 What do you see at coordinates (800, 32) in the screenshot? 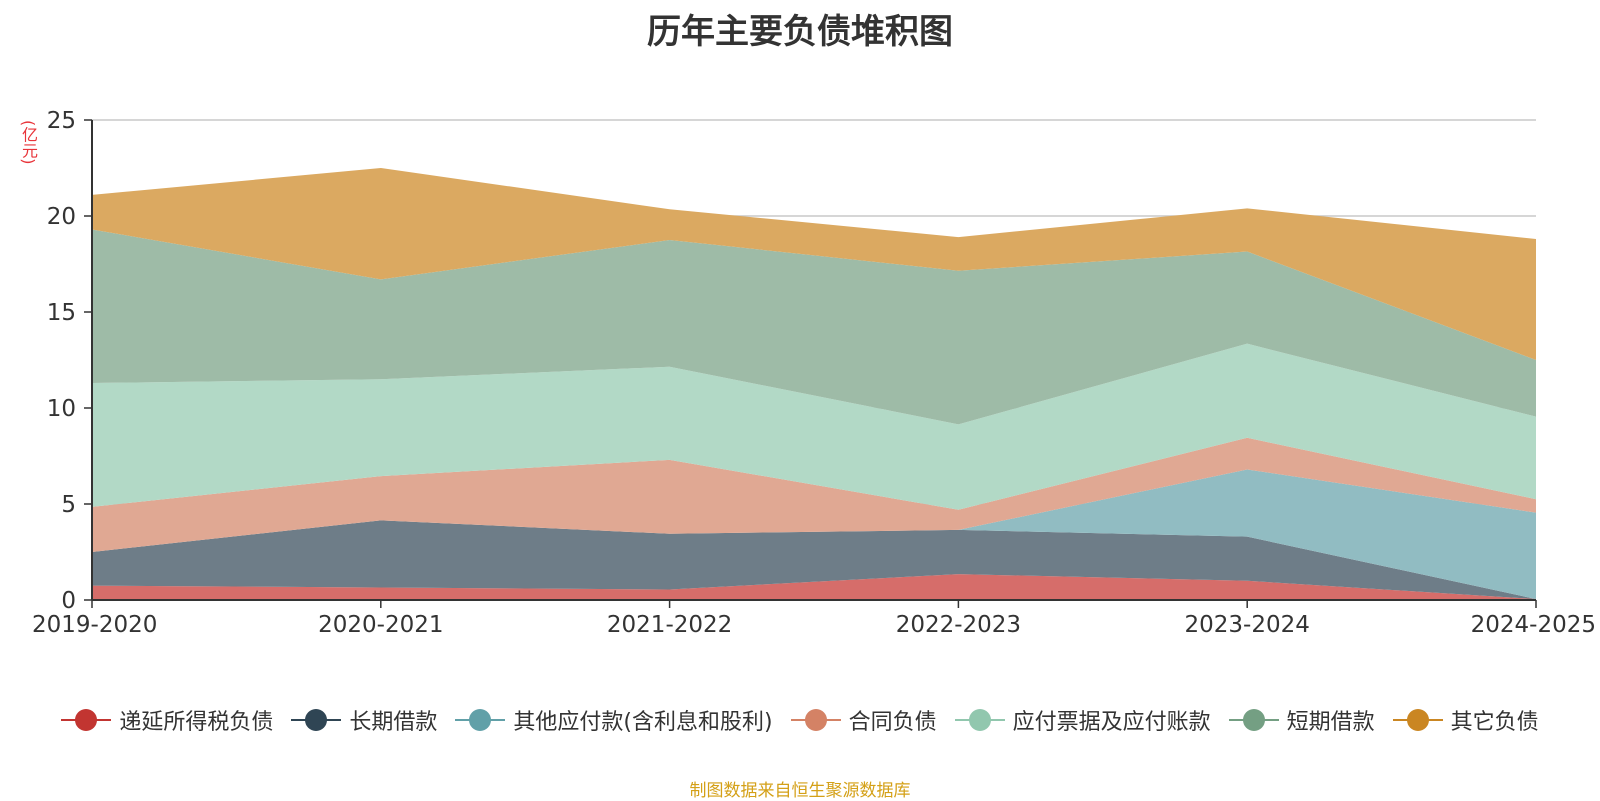
I see `chart-title: 历年主要负债堆积图` at bounding box center [800, 32].